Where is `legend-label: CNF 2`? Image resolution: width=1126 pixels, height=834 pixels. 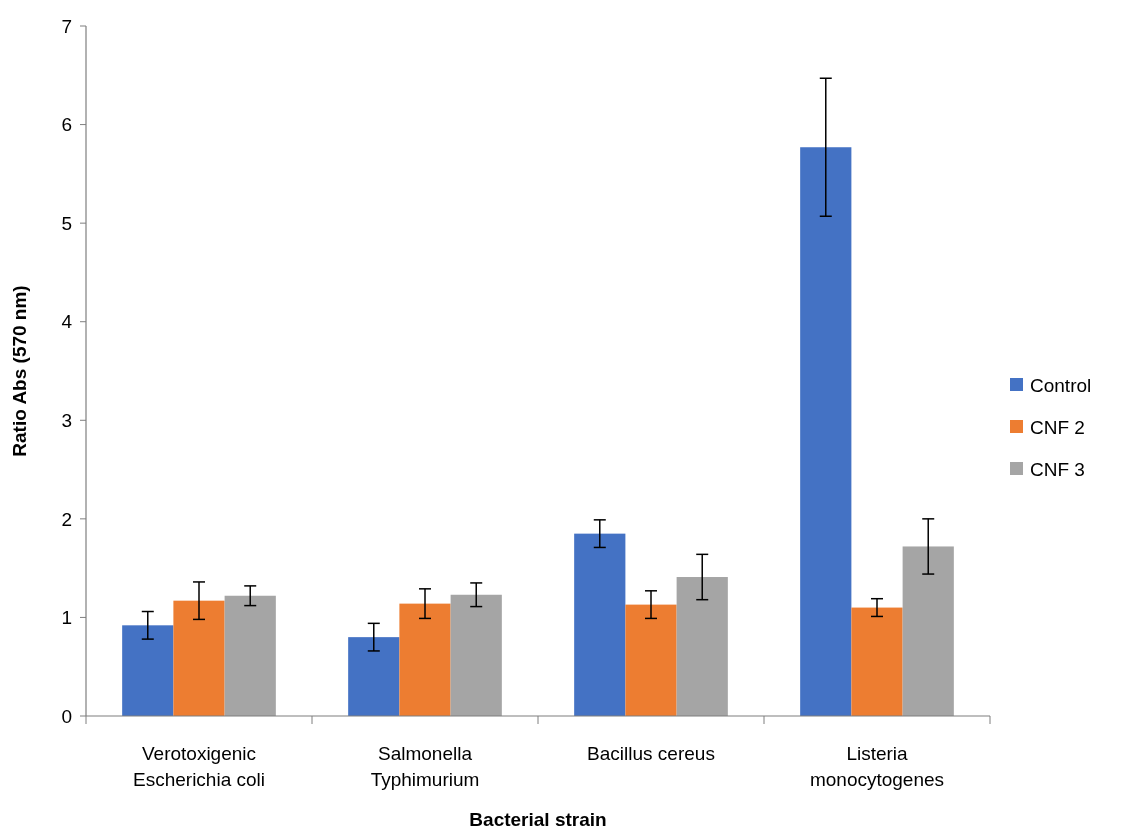 legend-label: CNF 2 is located at coordinates (1057, 427).